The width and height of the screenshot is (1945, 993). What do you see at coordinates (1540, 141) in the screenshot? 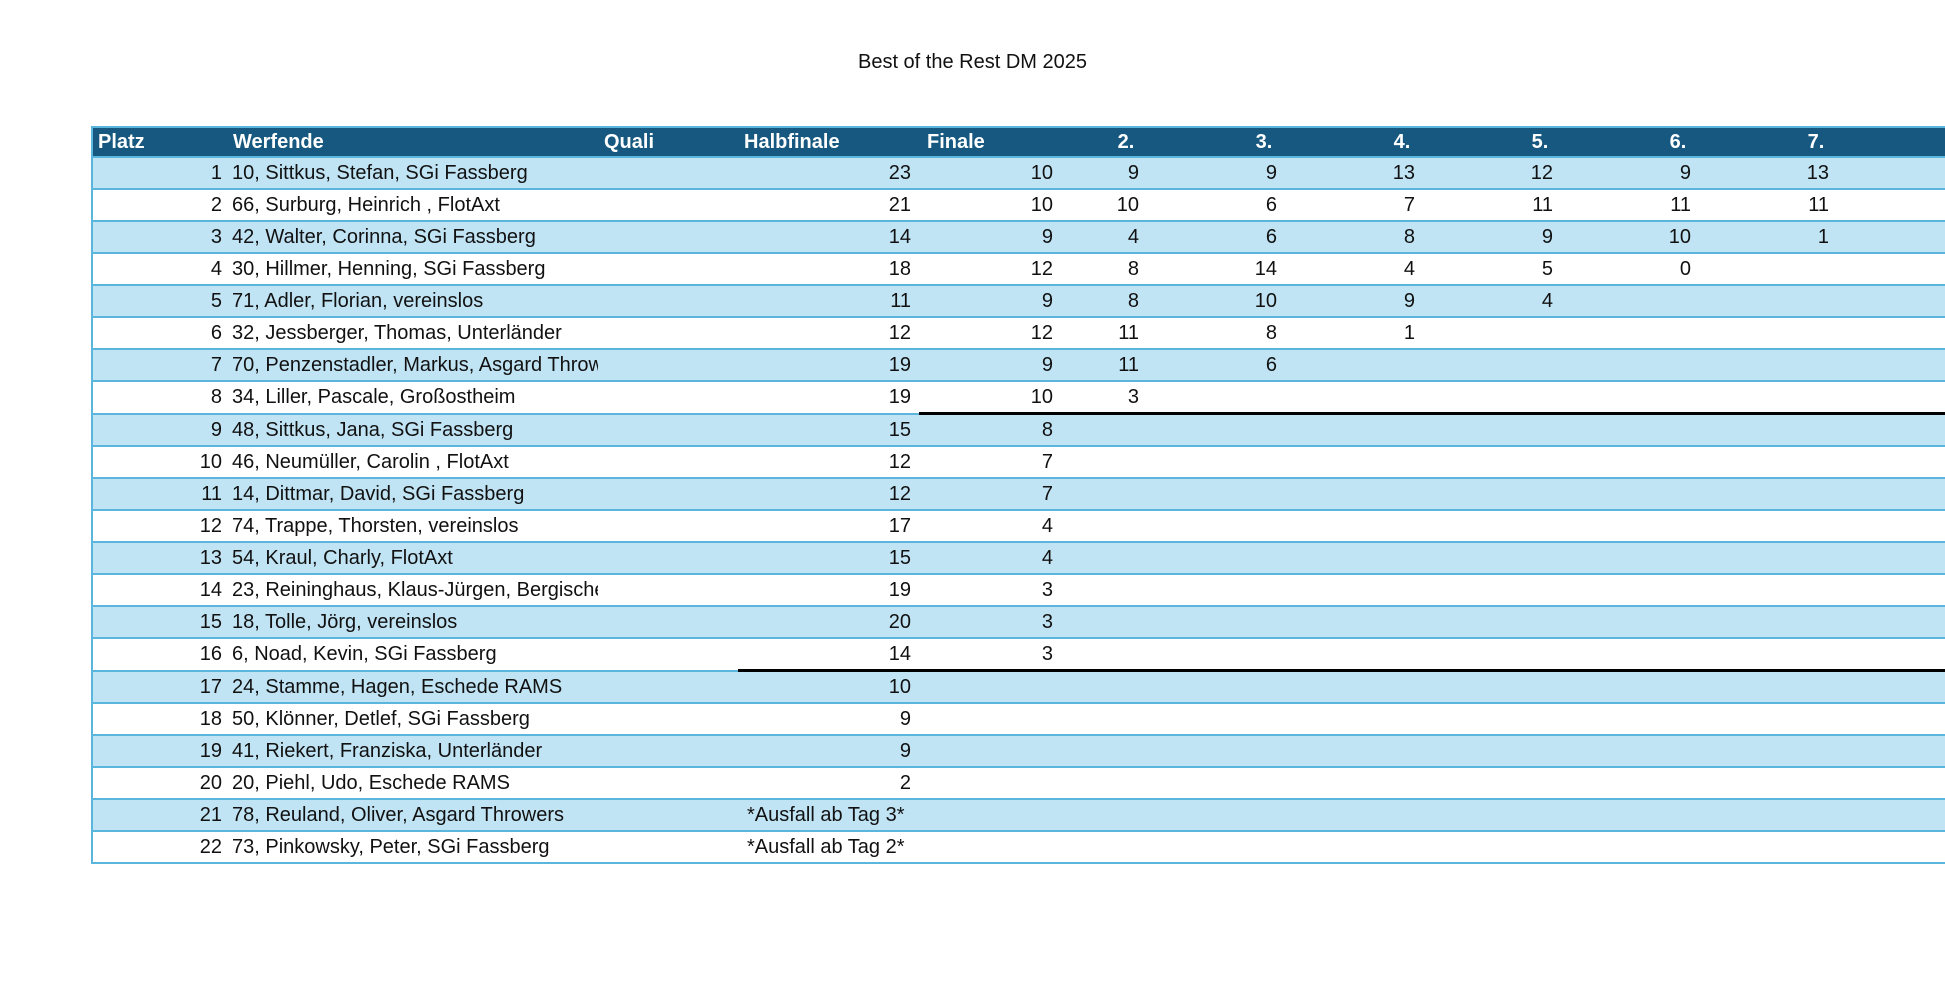
I see `header-round-5: 5.` at bounding box center [1540, 141].